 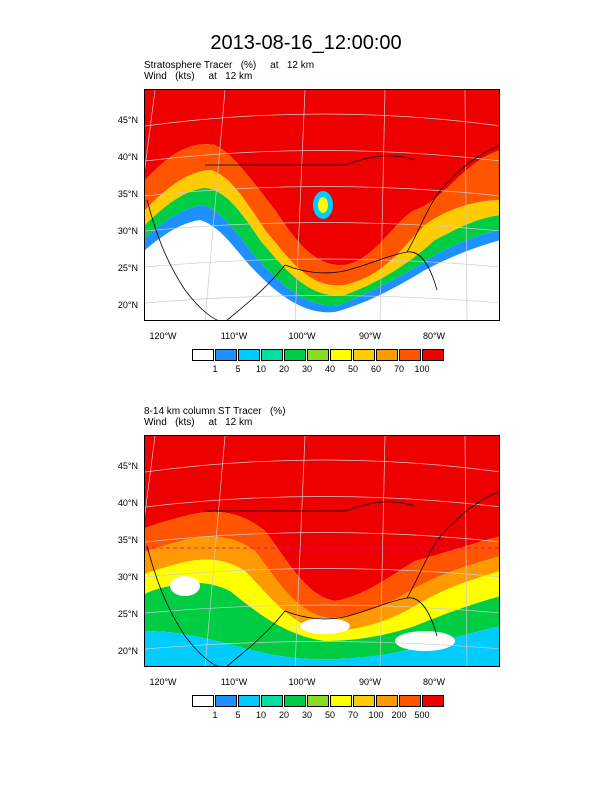 What do you see at coordinates (375, 369) in the screenshot?
I see `colorbar-tick-label: 60` at bounding box center [375, 369].